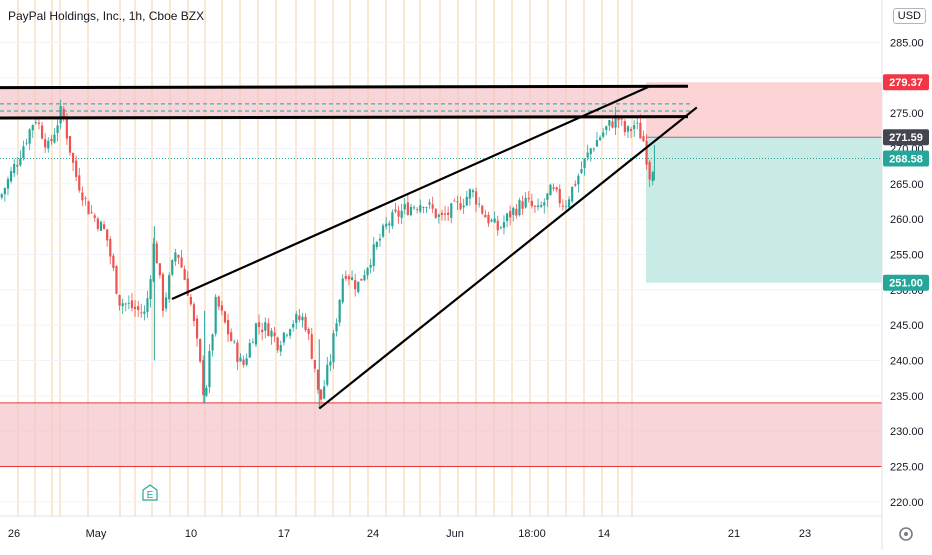 The width and height of the screenshot is (932, 555). Describe the element at coordinates (764, 110) in the screenshot. I see `position-stop-zone` at that location.